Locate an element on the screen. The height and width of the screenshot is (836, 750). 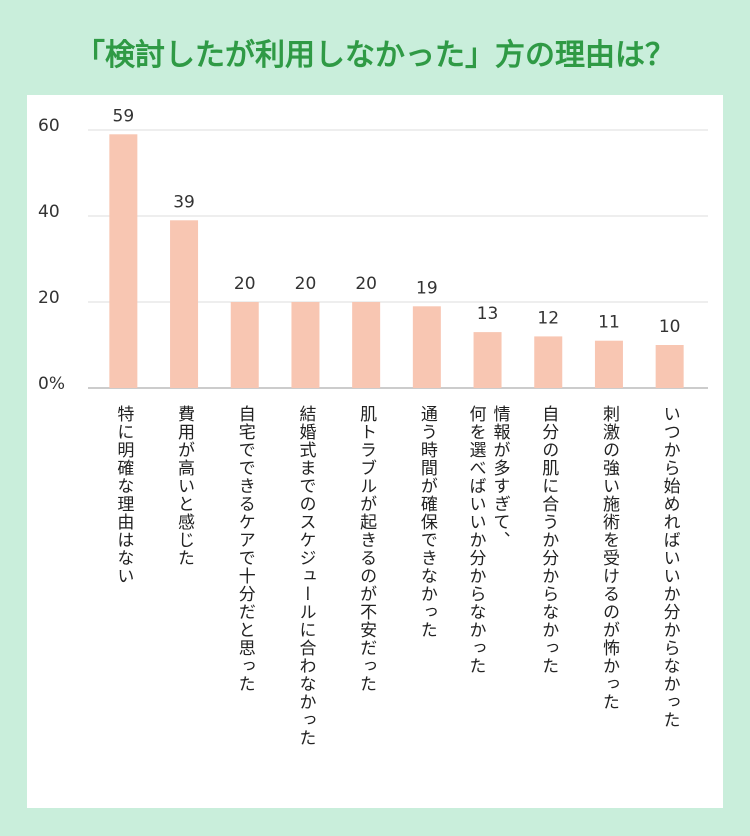
data-label: 39 is located at coordinates (184, 202).